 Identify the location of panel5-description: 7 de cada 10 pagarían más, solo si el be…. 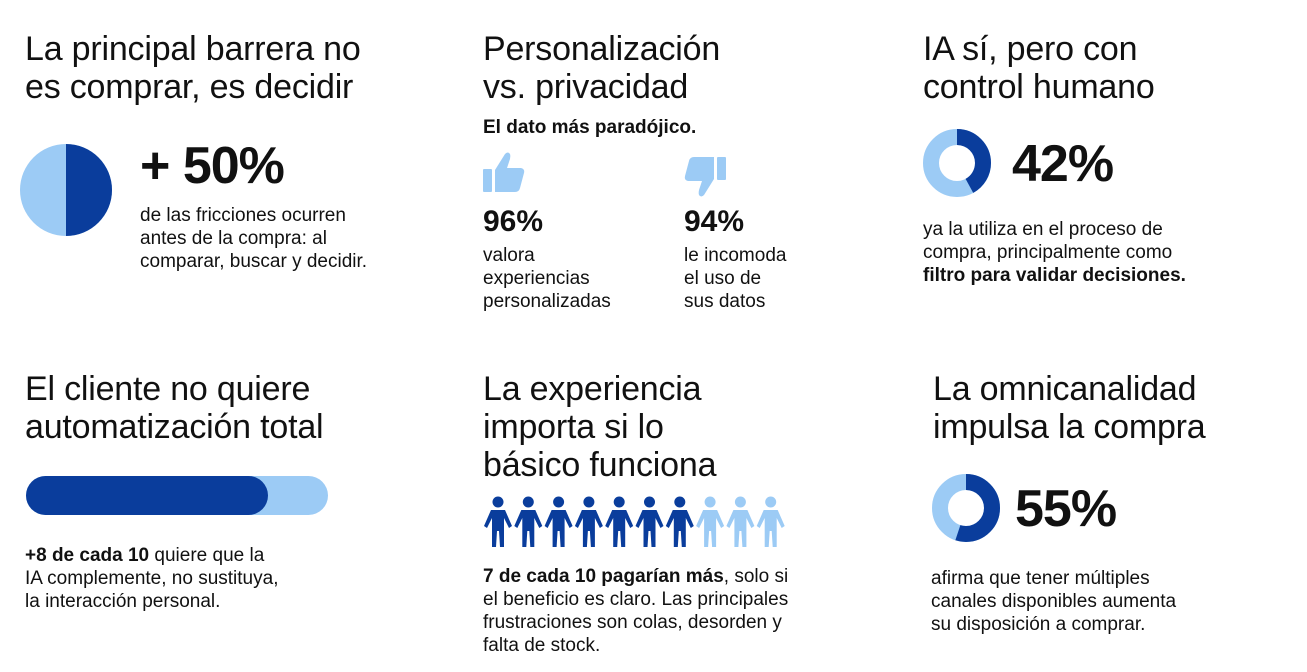
(635, 611).